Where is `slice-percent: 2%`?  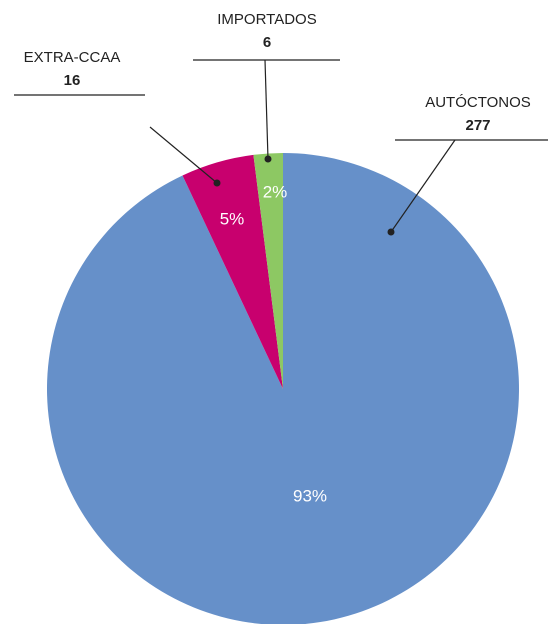
slice-percent: 2% is located at coordinates (275, 191).